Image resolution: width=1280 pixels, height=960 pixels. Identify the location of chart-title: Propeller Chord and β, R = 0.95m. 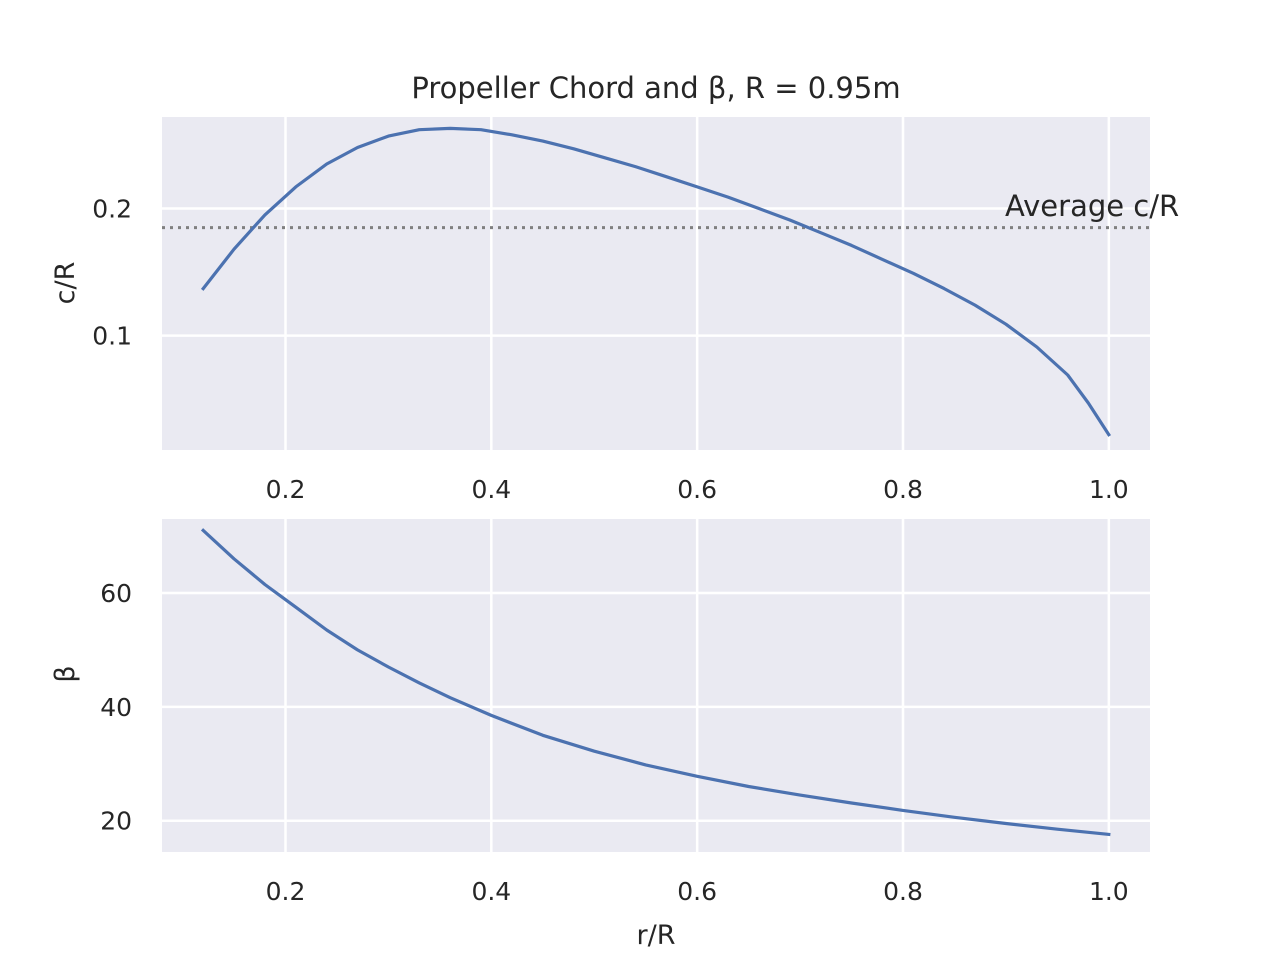
(655, 88).